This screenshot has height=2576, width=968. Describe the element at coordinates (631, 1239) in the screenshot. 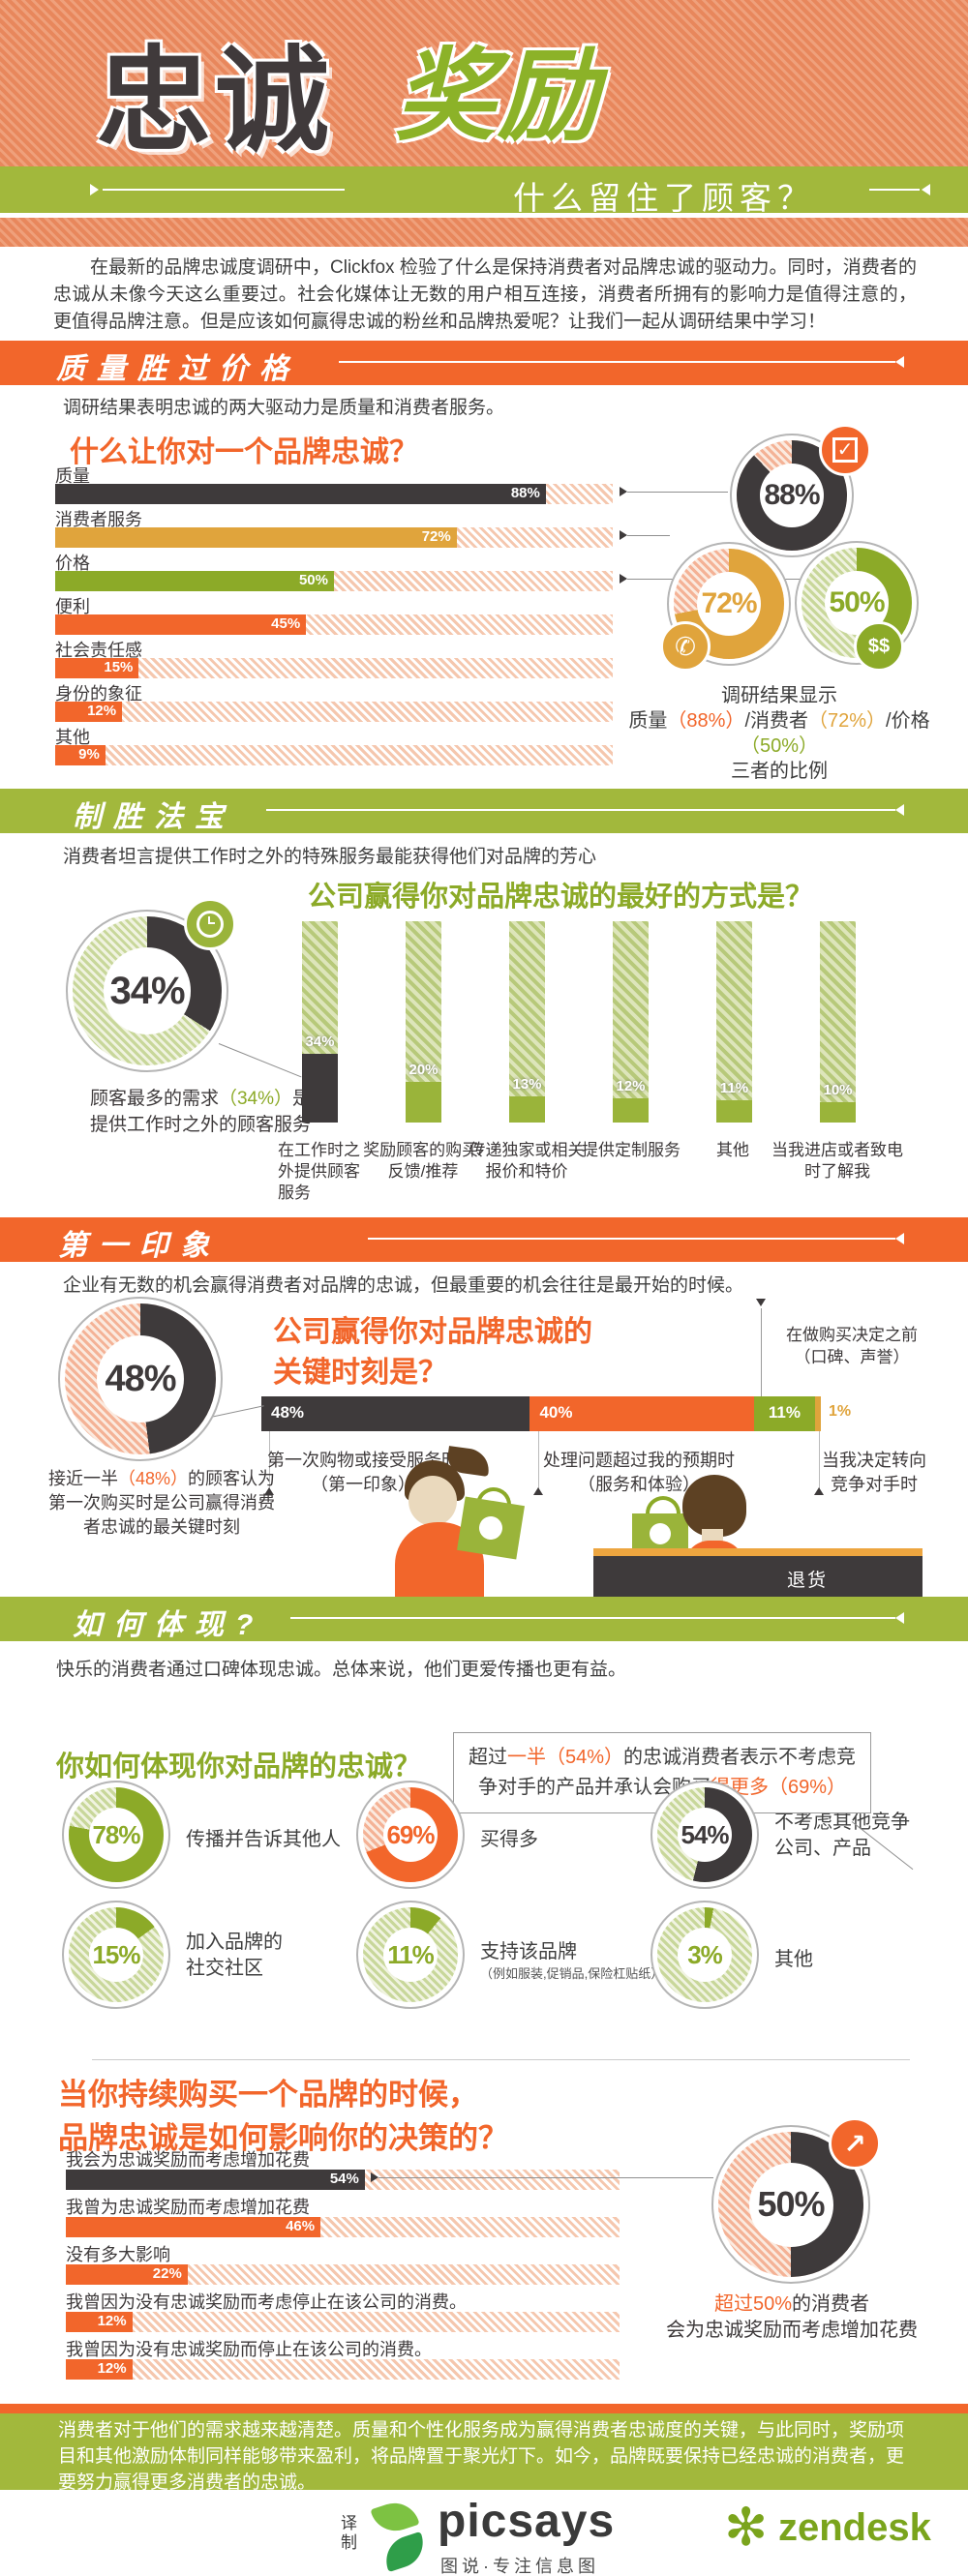

I see `section3-banner-line` at that location.